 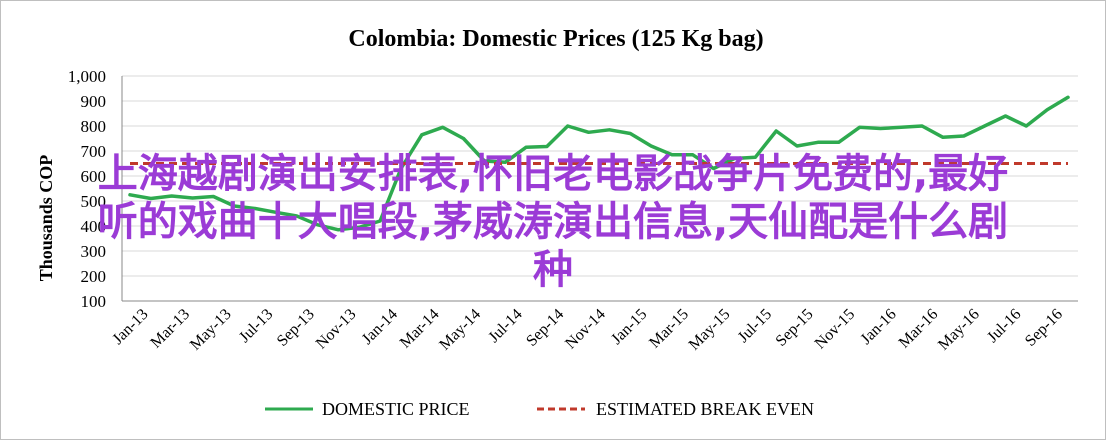 I want to click on x-tick-label: Sep-15, so click(x=795, y=328).